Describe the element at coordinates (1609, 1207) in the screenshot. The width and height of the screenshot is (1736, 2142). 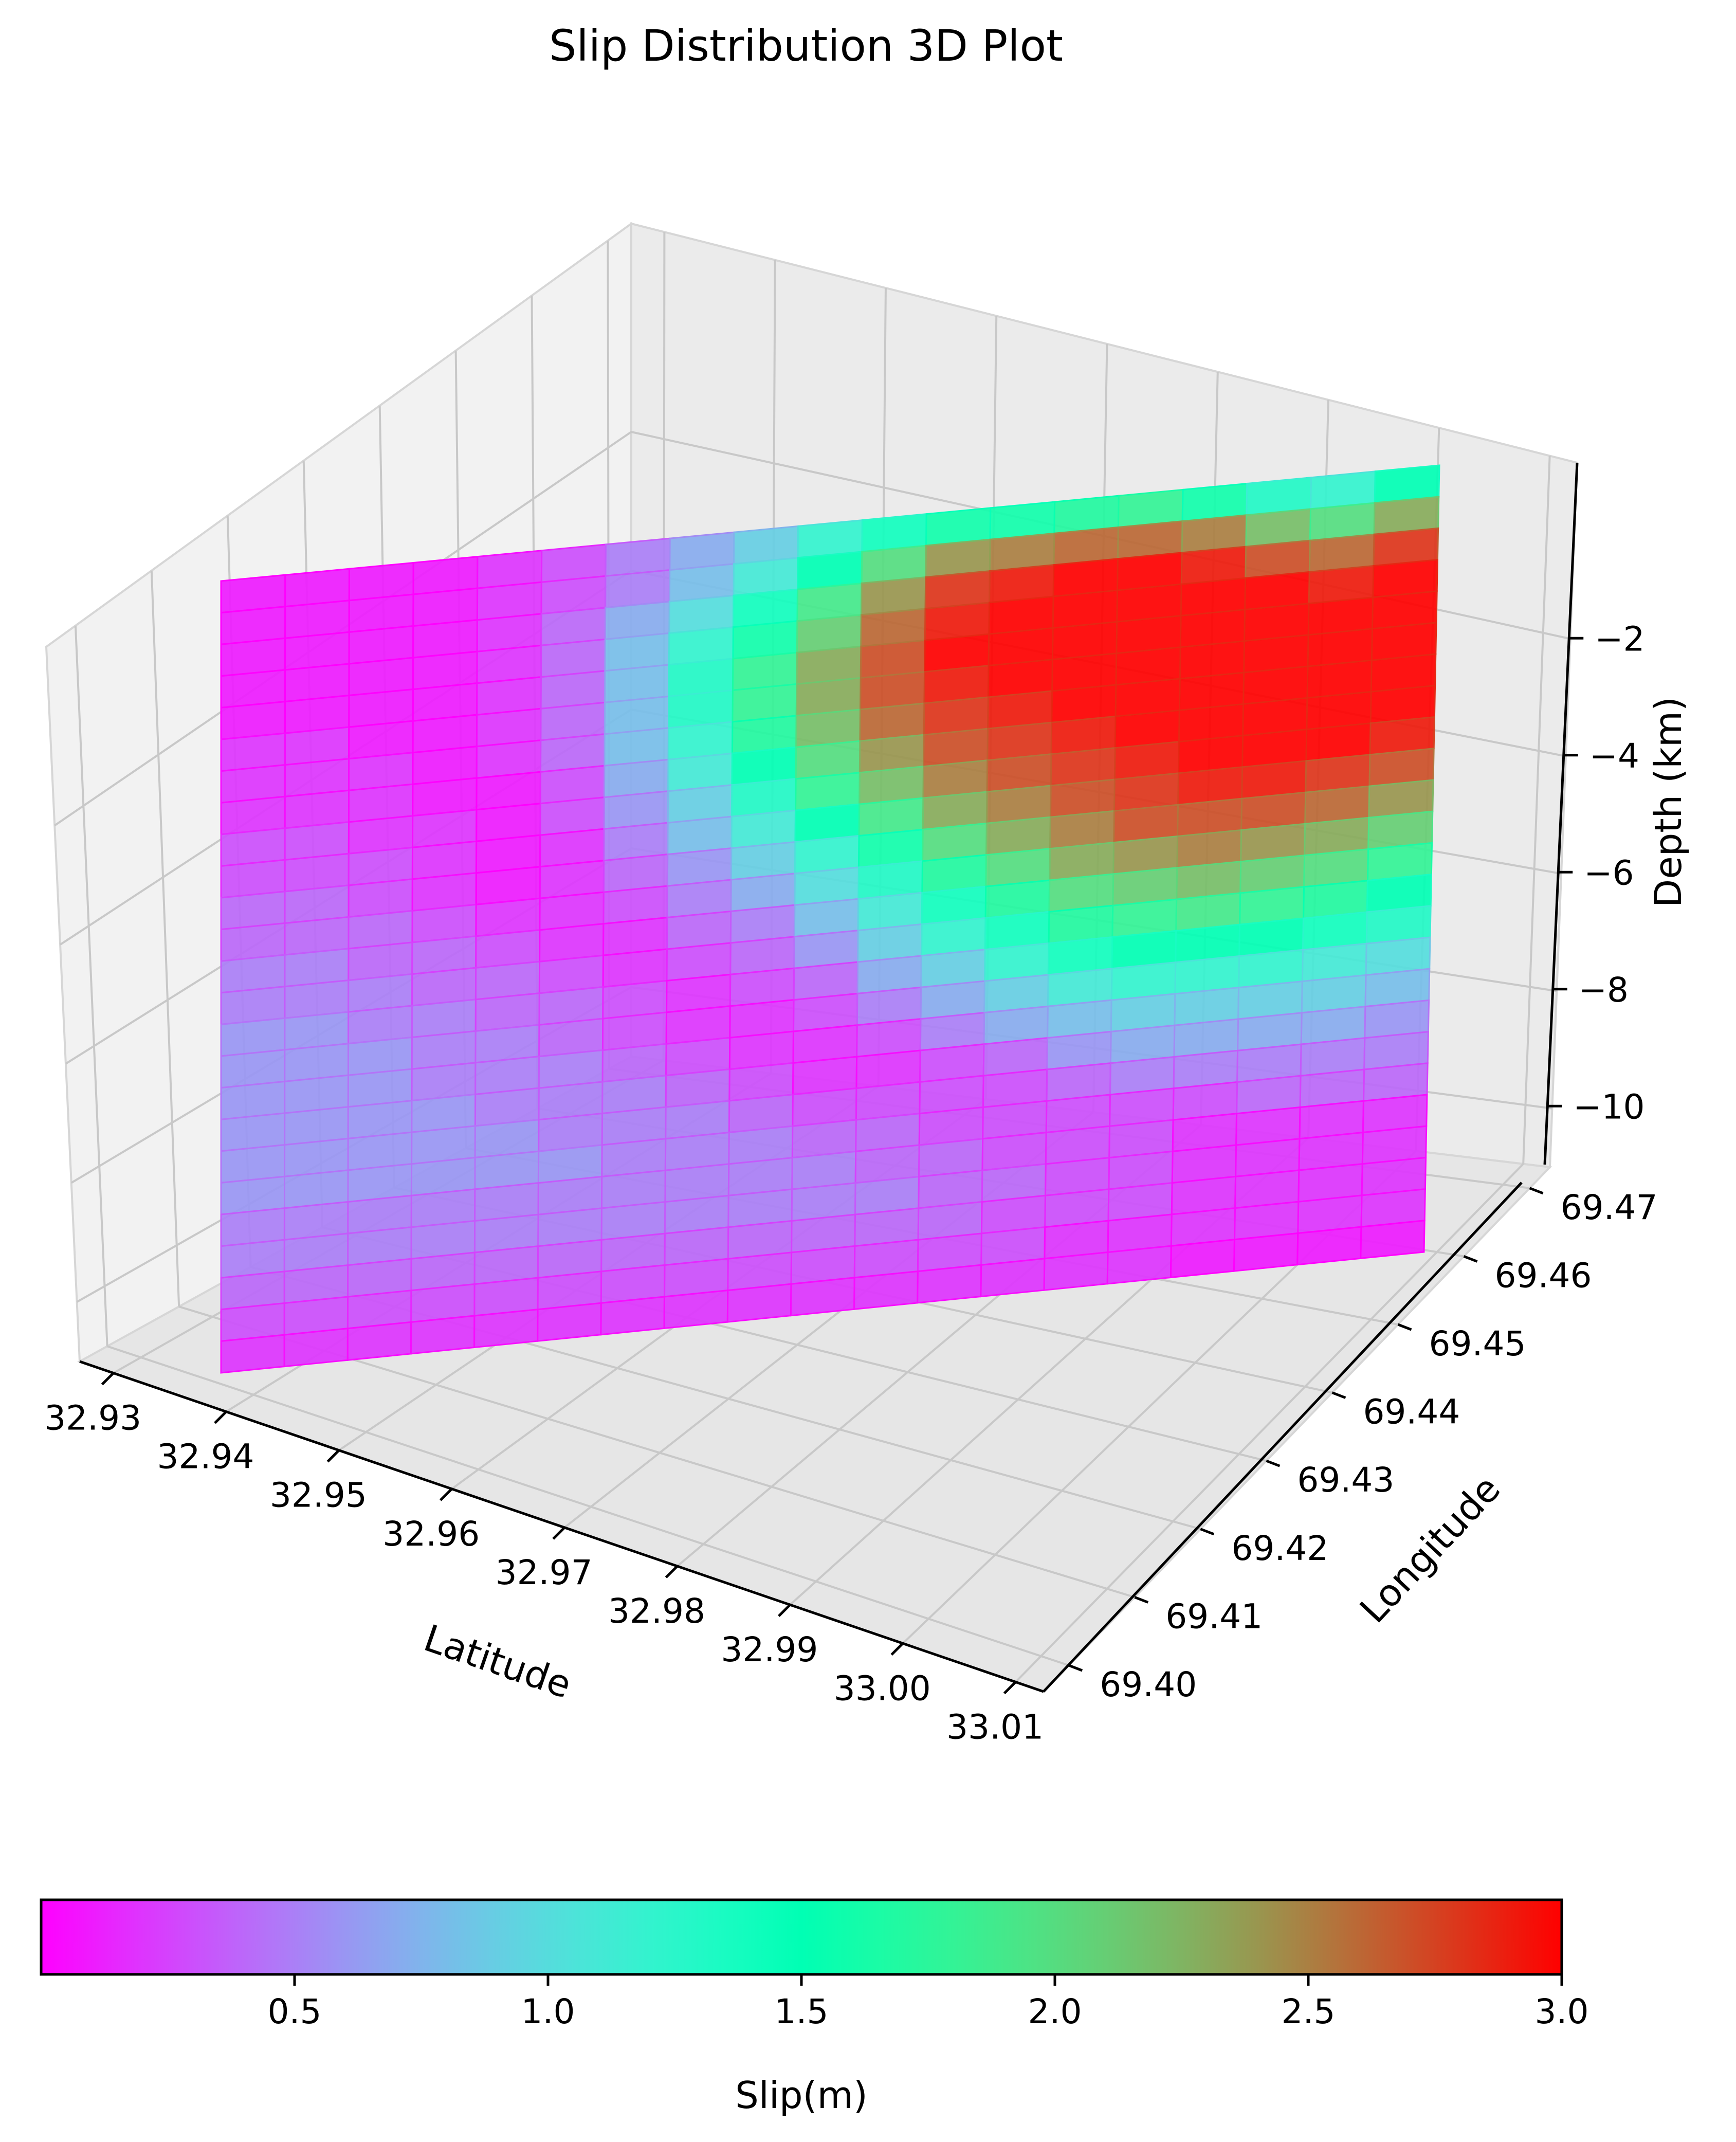
I see `longitude-tick-label: 69.47` at that location.